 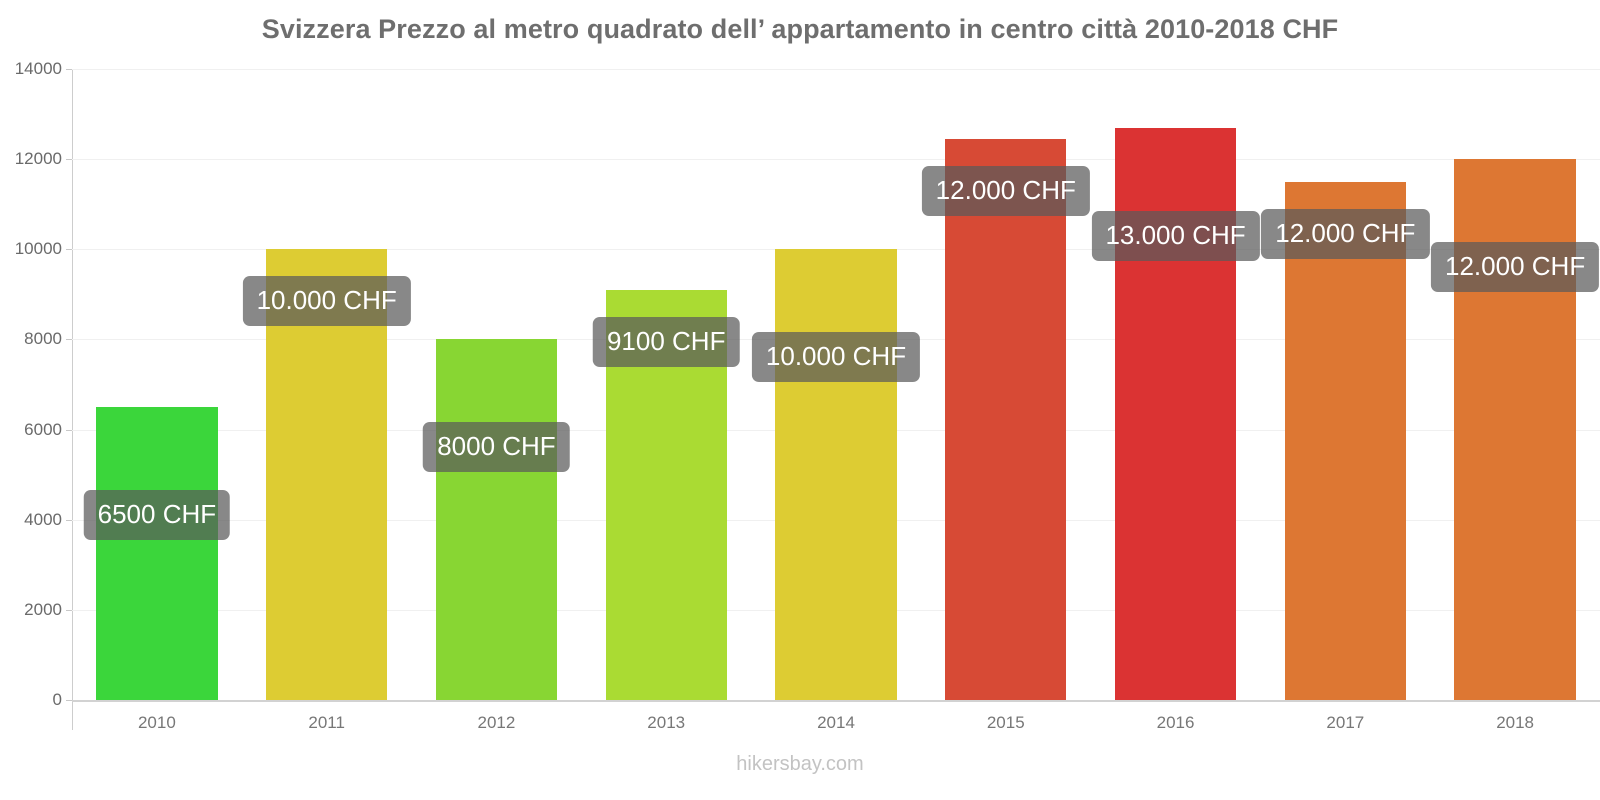 I want to click on bar-value-label-2016: 13.000 CHF, so click(x=1175, y=235).